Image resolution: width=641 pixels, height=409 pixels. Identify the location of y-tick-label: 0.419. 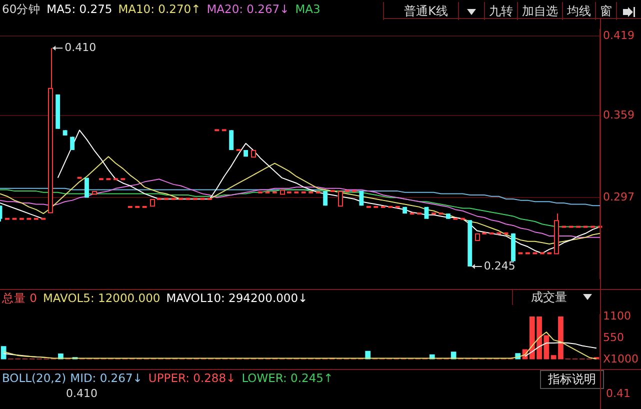
(618, 35).